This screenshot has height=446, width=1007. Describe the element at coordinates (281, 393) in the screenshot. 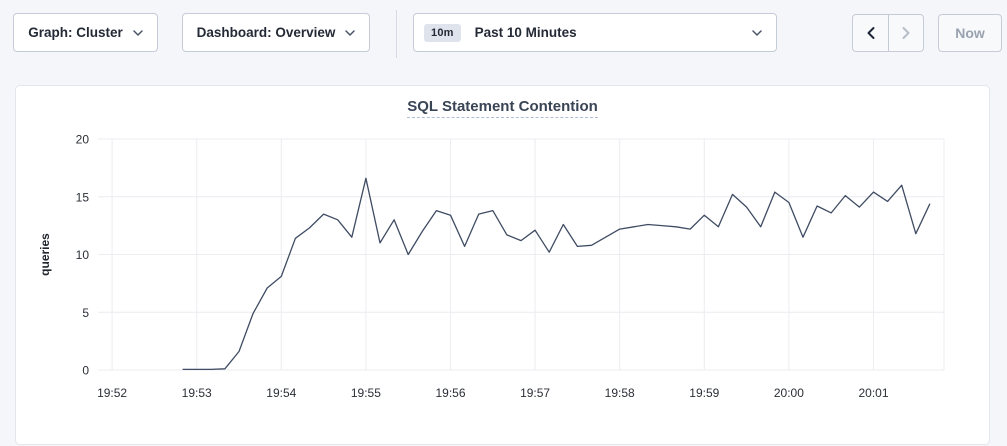

I see `x-tick-label: 19:54` at that location.